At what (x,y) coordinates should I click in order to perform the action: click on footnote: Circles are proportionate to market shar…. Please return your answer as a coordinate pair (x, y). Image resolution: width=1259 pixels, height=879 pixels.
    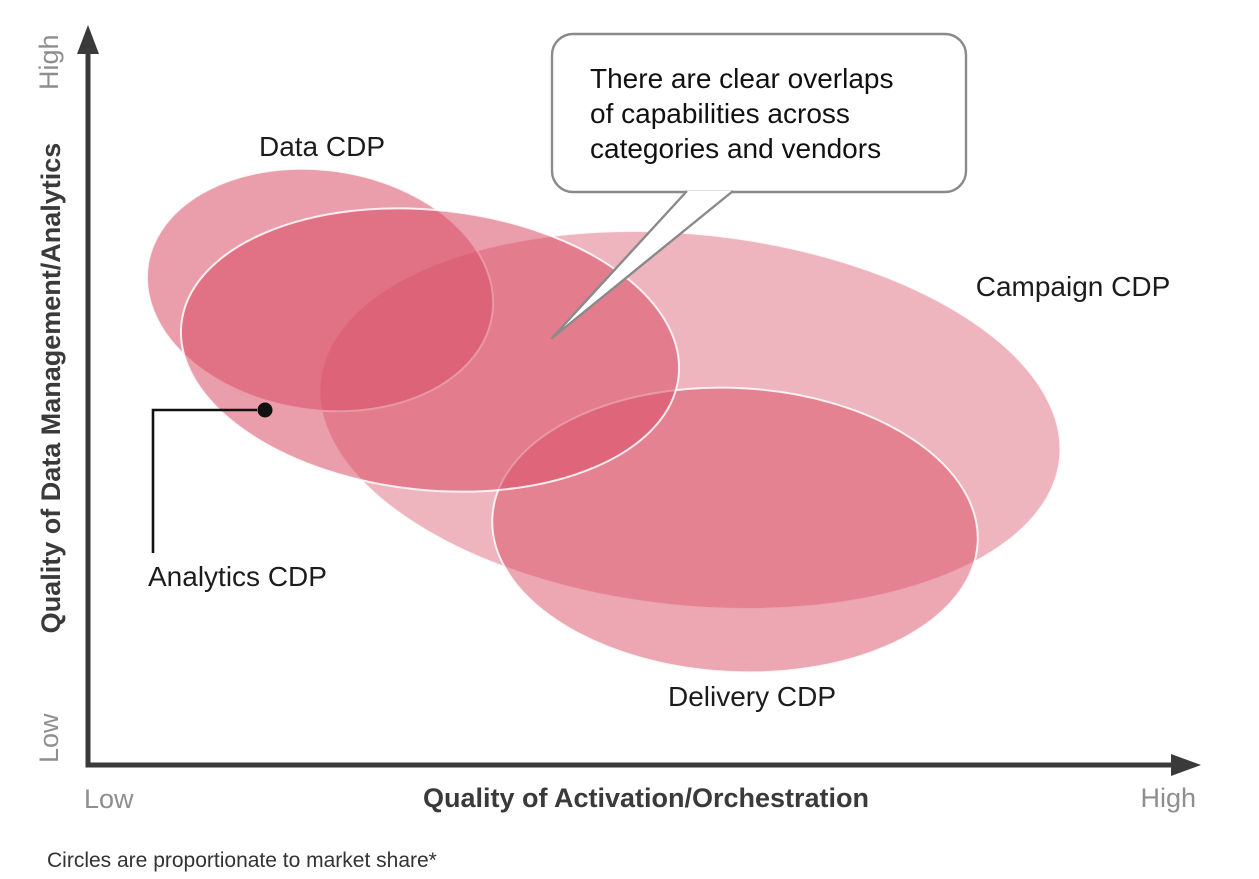
    Looking at the image, I should click on (242, 860).